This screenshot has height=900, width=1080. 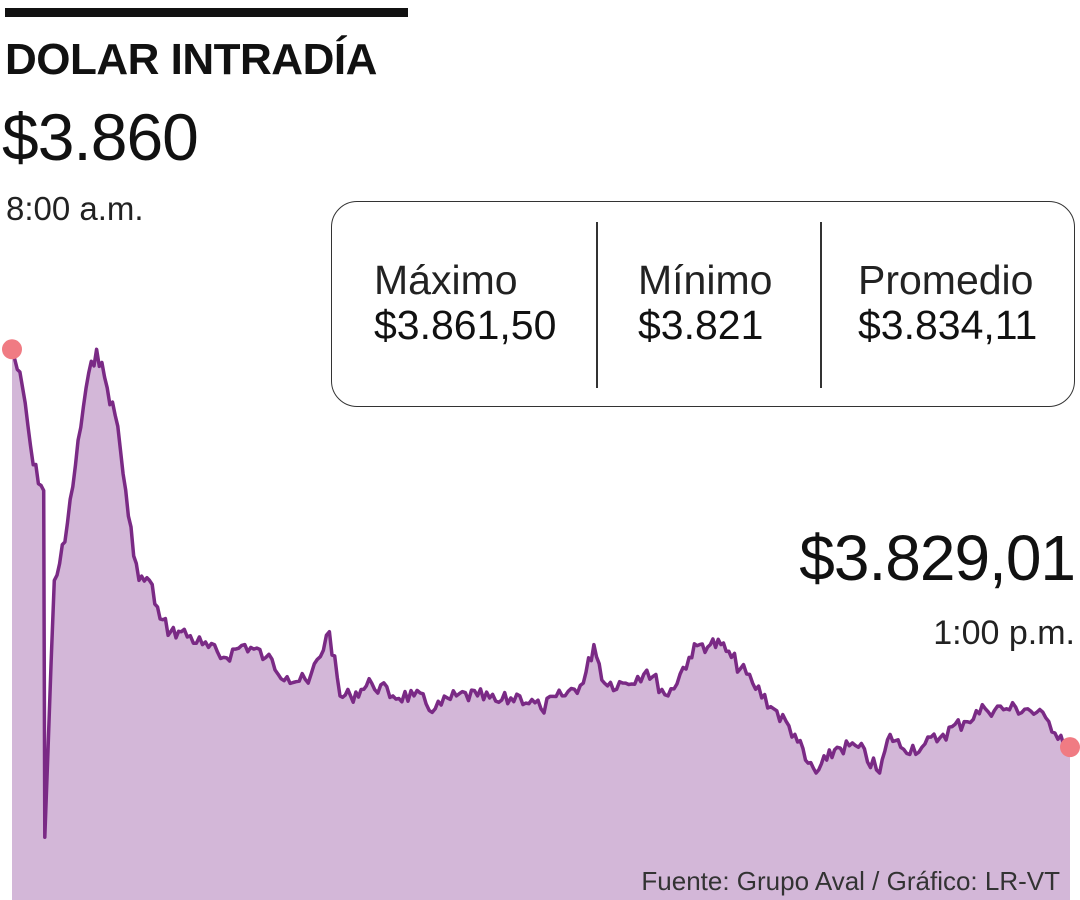 I want to click on stat-minimo: Mínimo $3.821, so click(x=708, y=304).